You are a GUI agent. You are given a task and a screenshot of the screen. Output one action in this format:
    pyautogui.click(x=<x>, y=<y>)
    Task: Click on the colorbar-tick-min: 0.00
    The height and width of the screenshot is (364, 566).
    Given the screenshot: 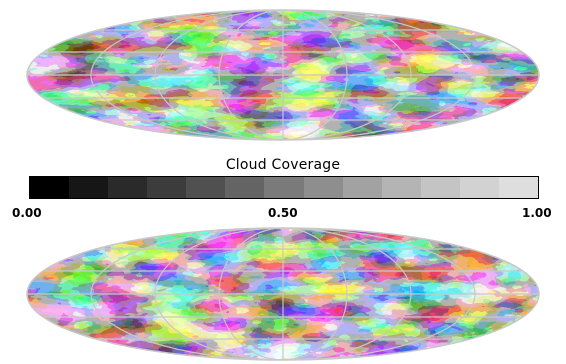 What is the action you would take?
    pyautogui.click(x=27, y=213)
    